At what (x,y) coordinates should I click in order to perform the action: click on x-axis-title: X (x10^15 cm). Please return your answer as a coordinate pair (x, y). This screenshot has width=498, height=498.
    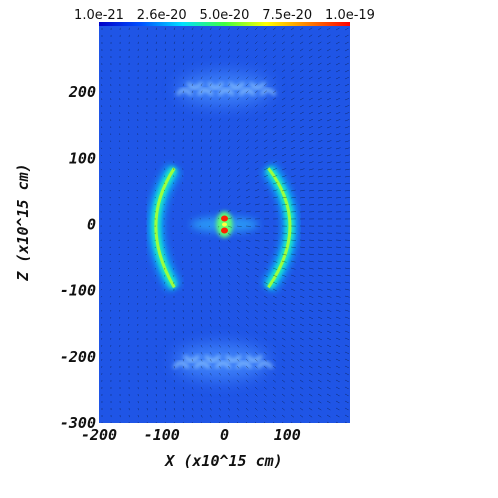
    Looking at the image, I should click on (222, 461).